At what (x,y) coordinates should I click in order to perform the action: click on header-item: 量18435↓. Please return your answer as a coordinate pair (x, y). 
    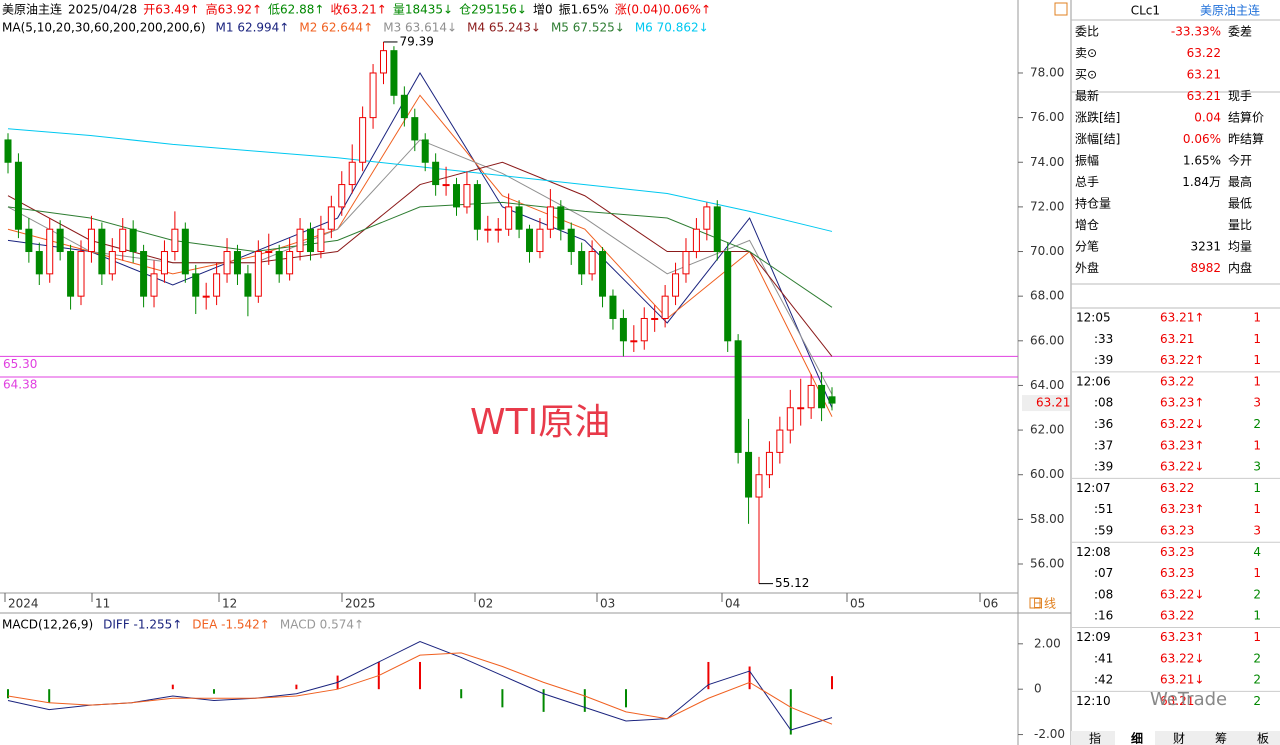
    Looking at the image, I should click on (423, 10).